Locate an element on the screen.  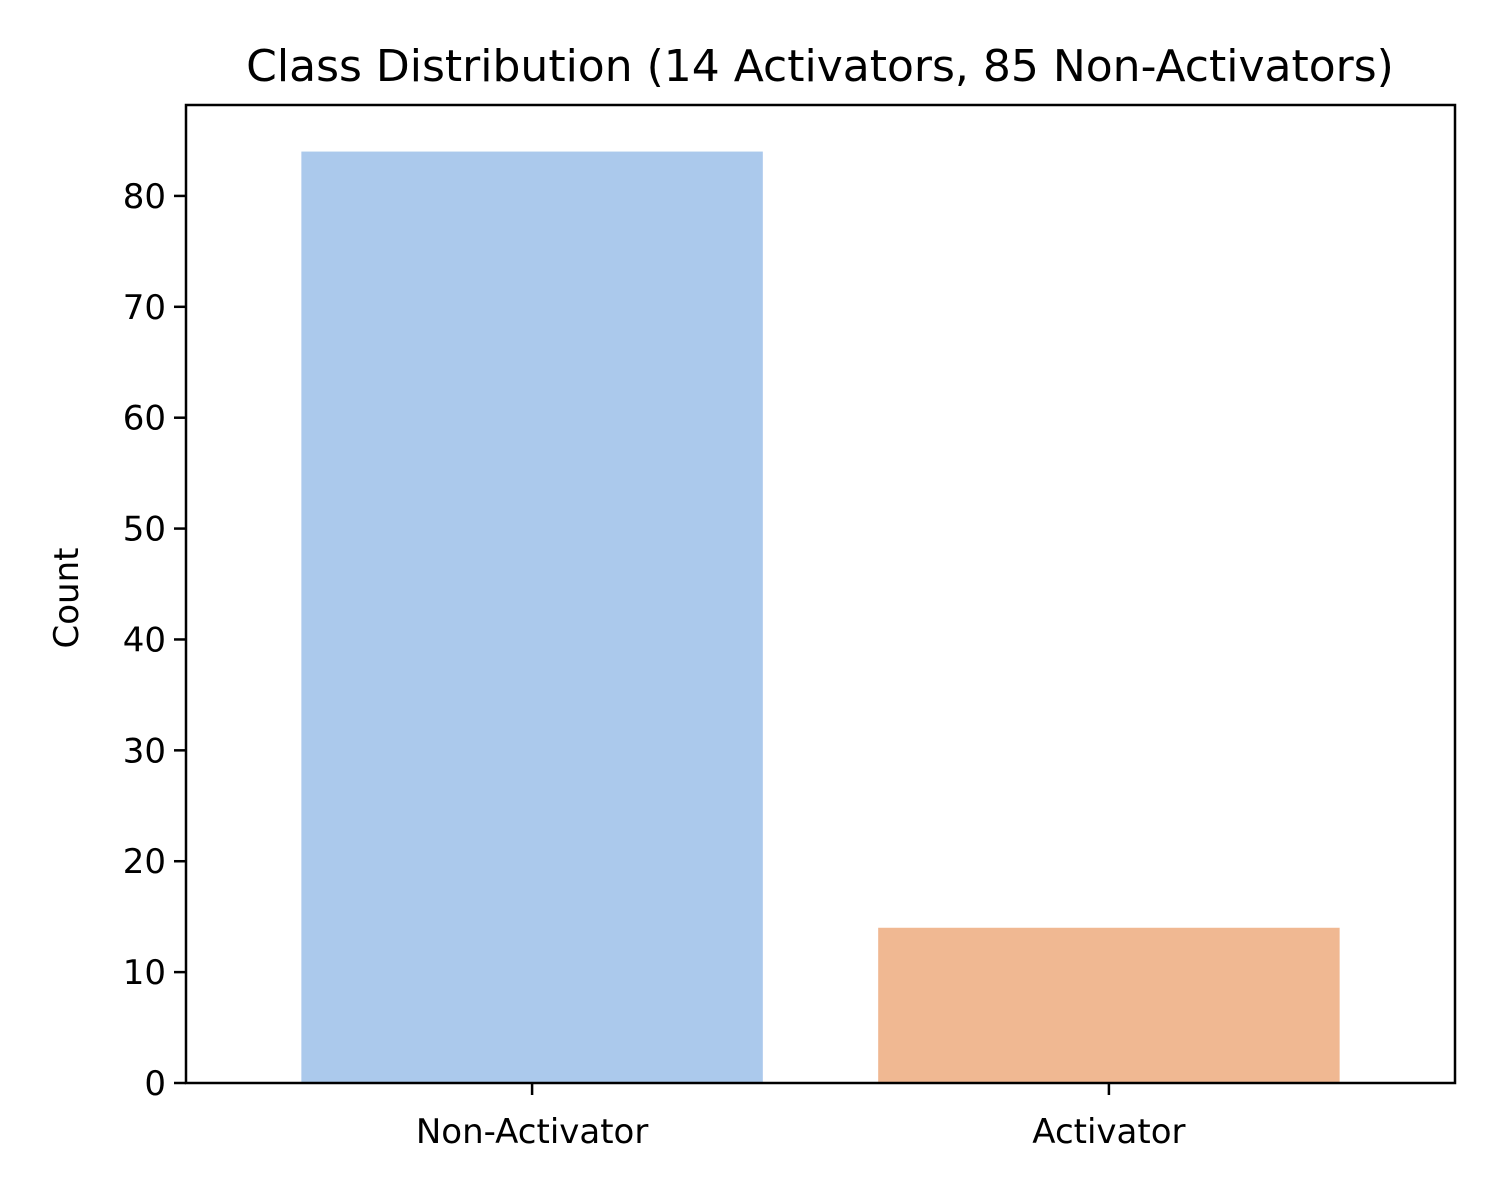
y-tick-label: 80 is located at coordinates (144, 197).